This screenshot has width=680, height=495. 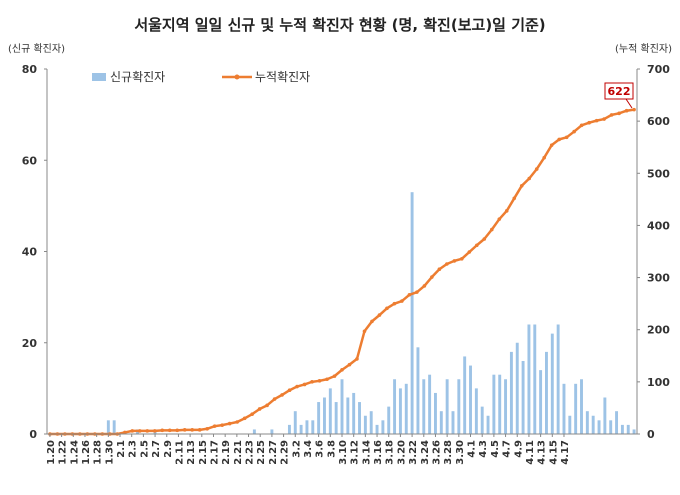 I want to click on x-tick-label: 2.19, so click(x=226, y=452).